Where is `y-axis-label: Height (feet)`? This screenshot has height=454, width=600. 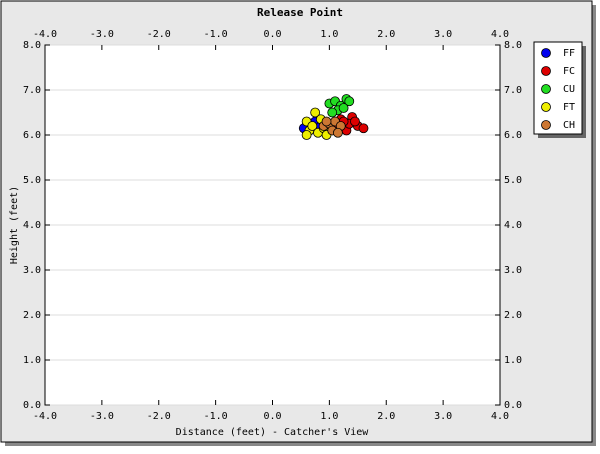
y-axis-label: Height (feet) is located at coordinates (14, 225).